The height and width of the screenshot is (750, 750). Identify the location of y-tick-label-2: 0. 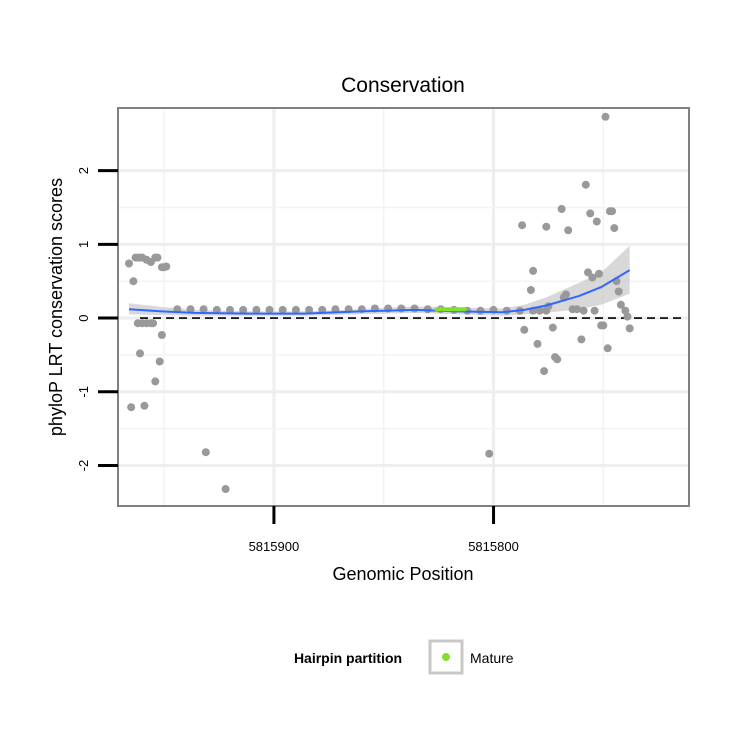
(83, 317).